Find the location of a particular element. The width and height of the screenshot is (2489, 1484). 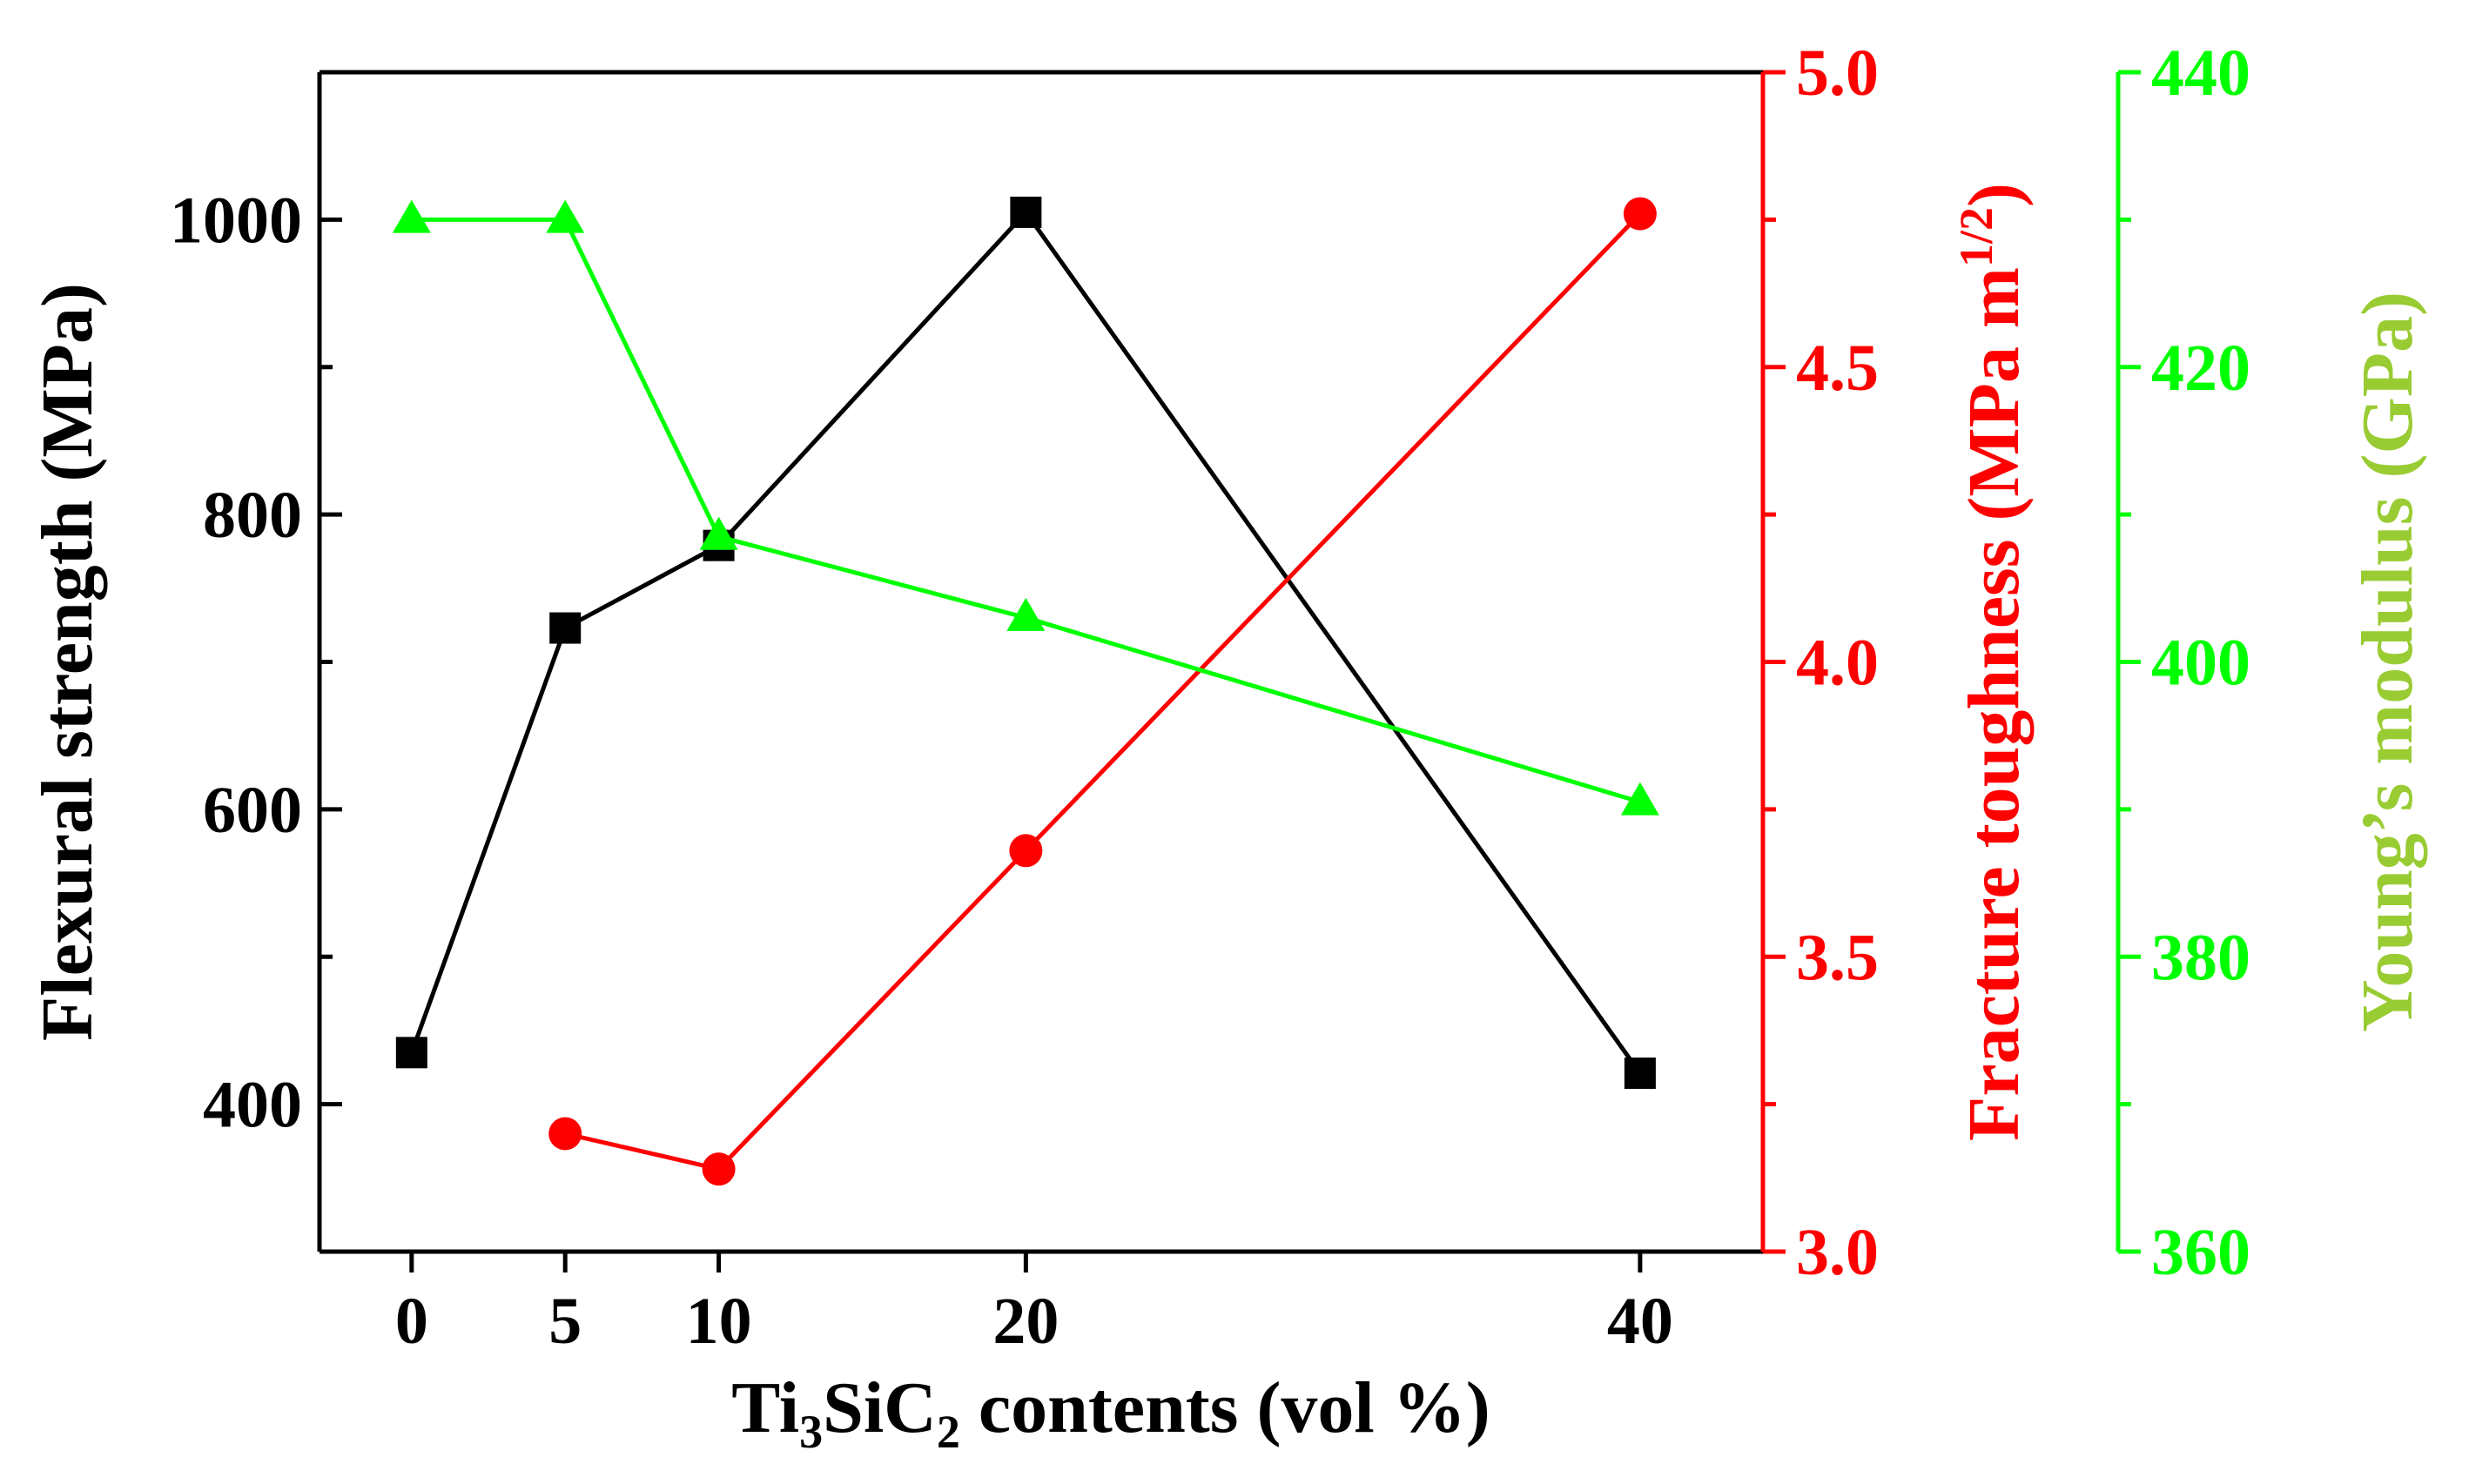

right-axis-title-modulus: Young’s modulus (GPa) is located at coordinates (2388, 662).